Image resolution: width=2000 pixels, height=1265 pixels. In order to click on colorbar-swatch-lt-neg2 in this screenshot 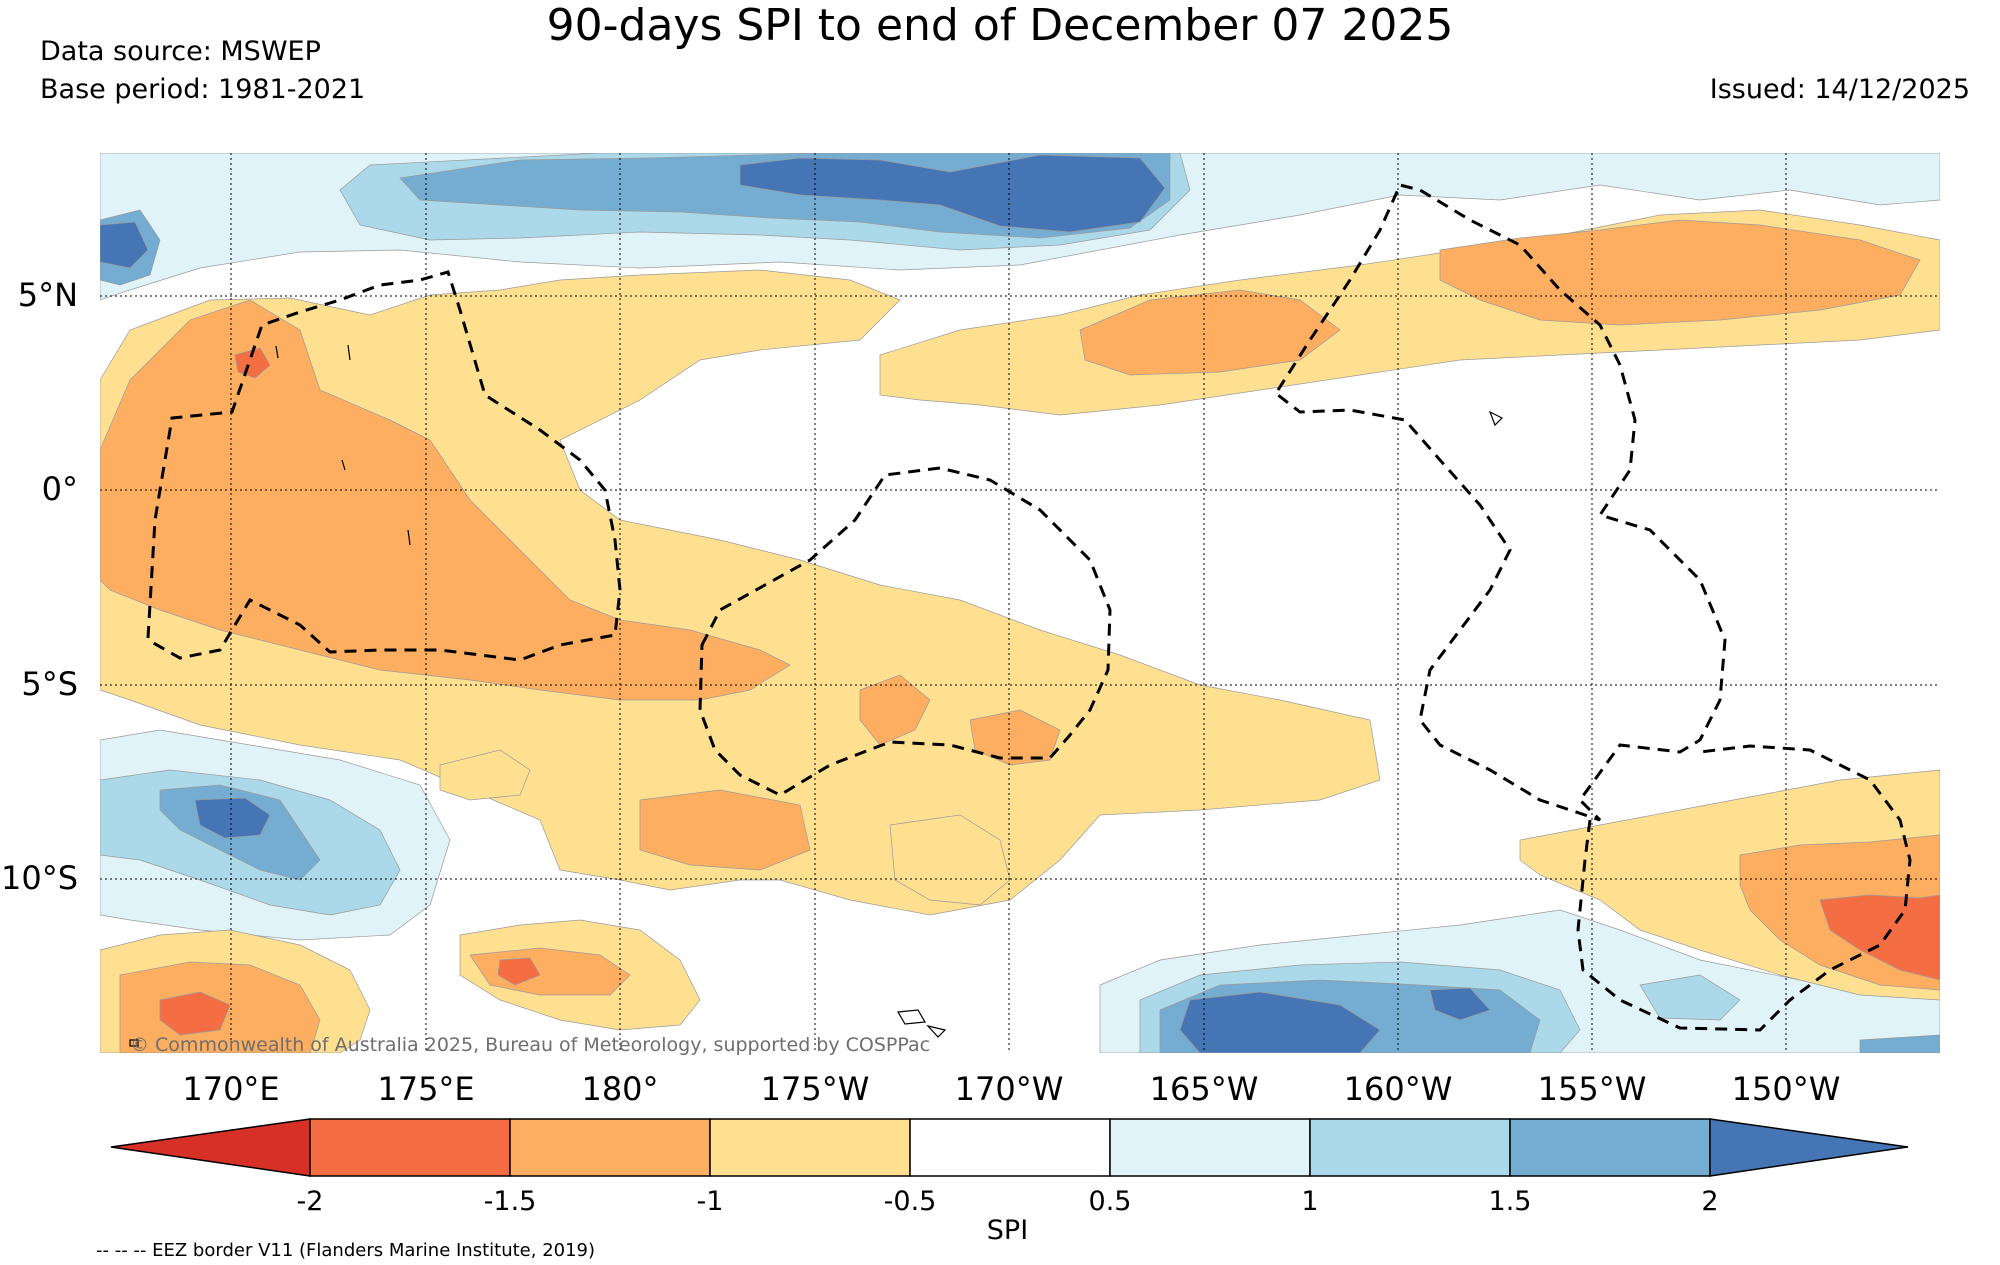, I will do `click(210, 1147)`.